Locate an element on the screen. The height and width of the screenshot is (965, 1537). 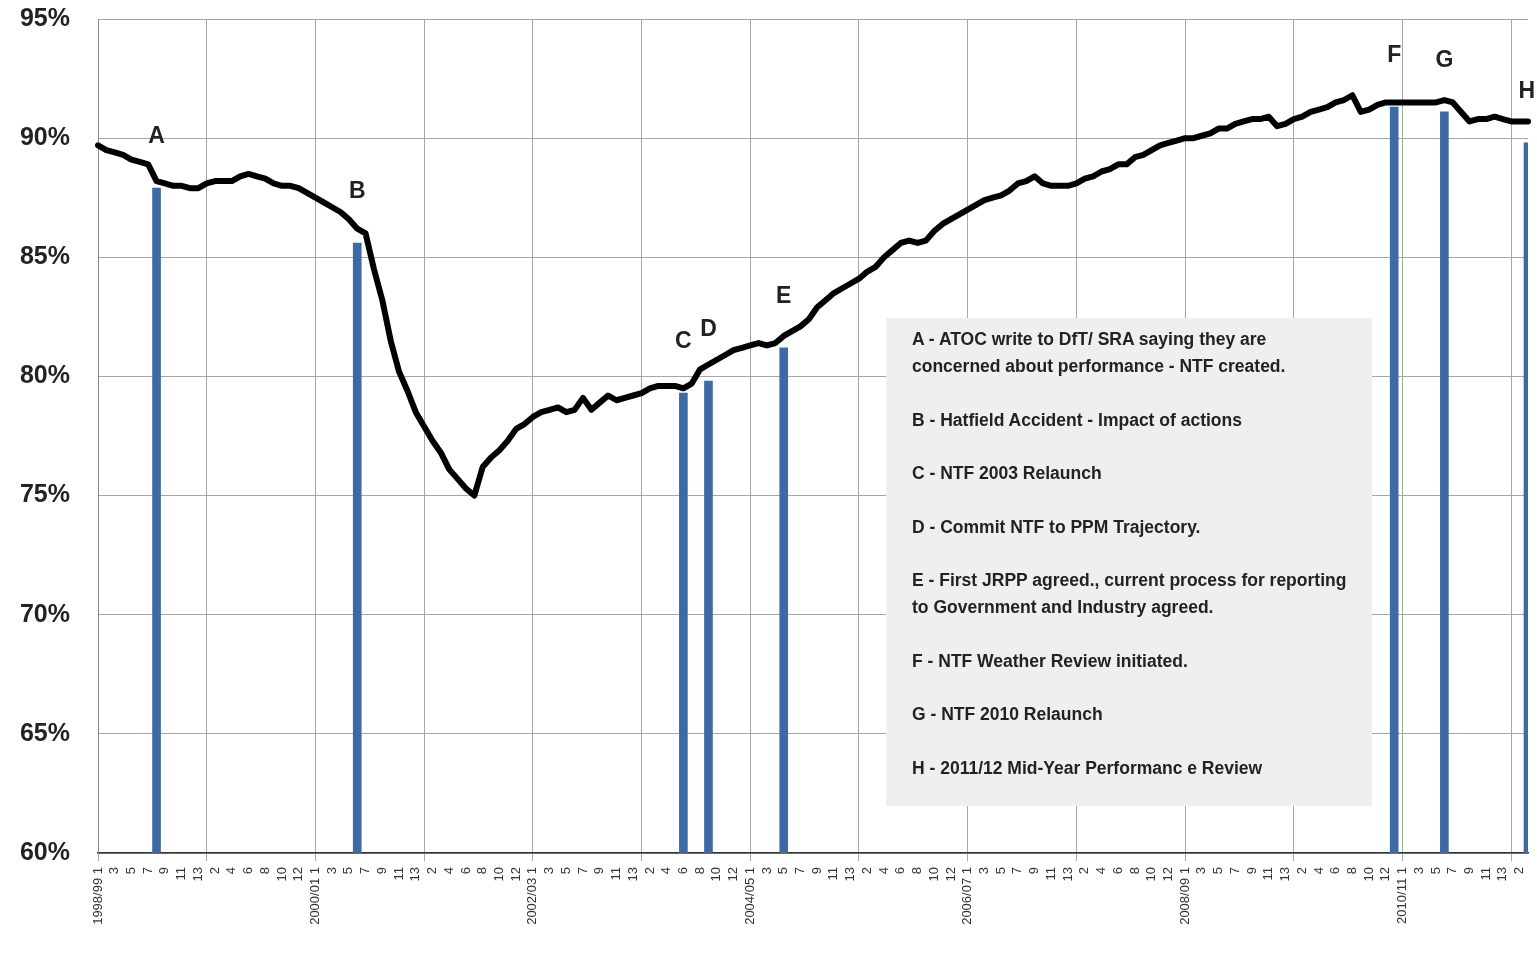
data-label: A is located at coordinates (156, 135).